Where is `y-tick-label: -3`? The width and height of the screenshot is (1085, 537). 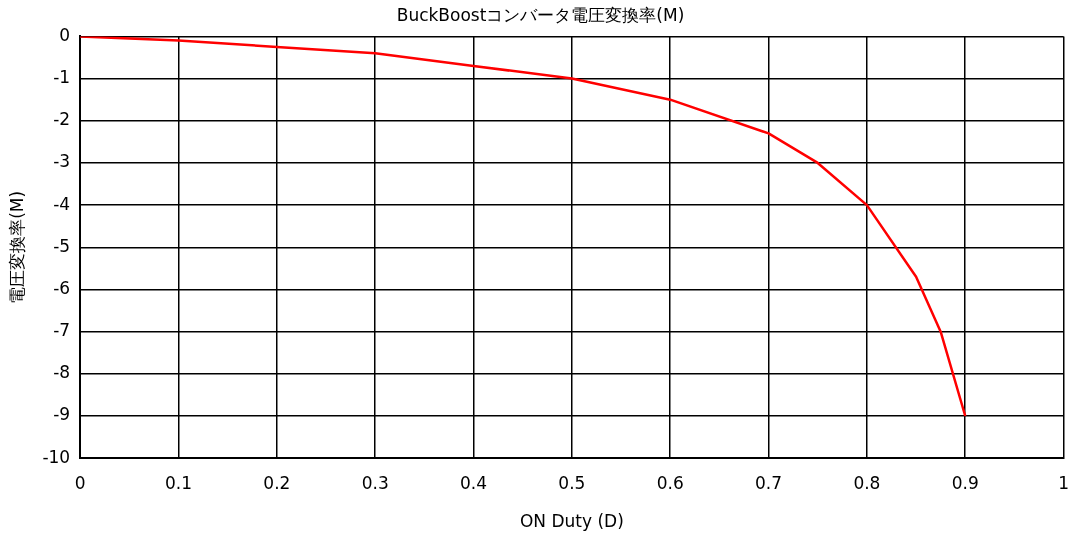 y-tick-label: -3 is located at coordinates (62, 161).